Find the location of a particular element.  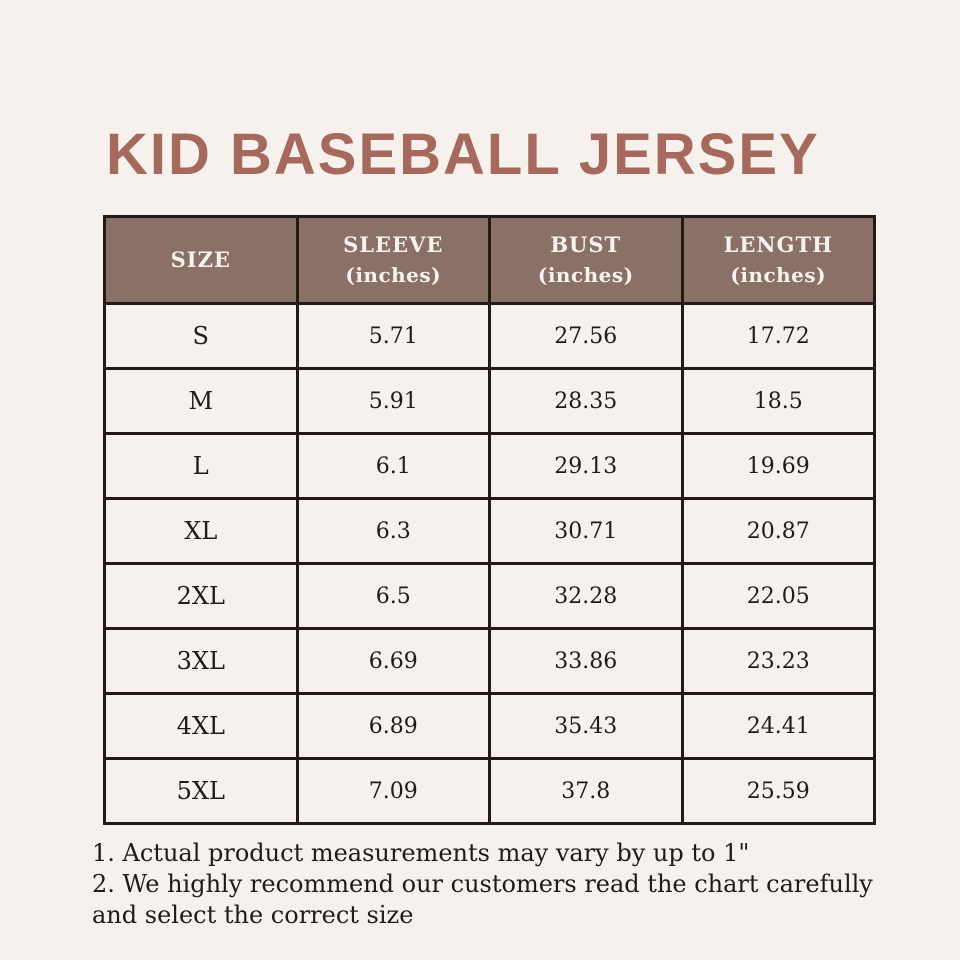

size-value: S is located at coordinates (201, 336).